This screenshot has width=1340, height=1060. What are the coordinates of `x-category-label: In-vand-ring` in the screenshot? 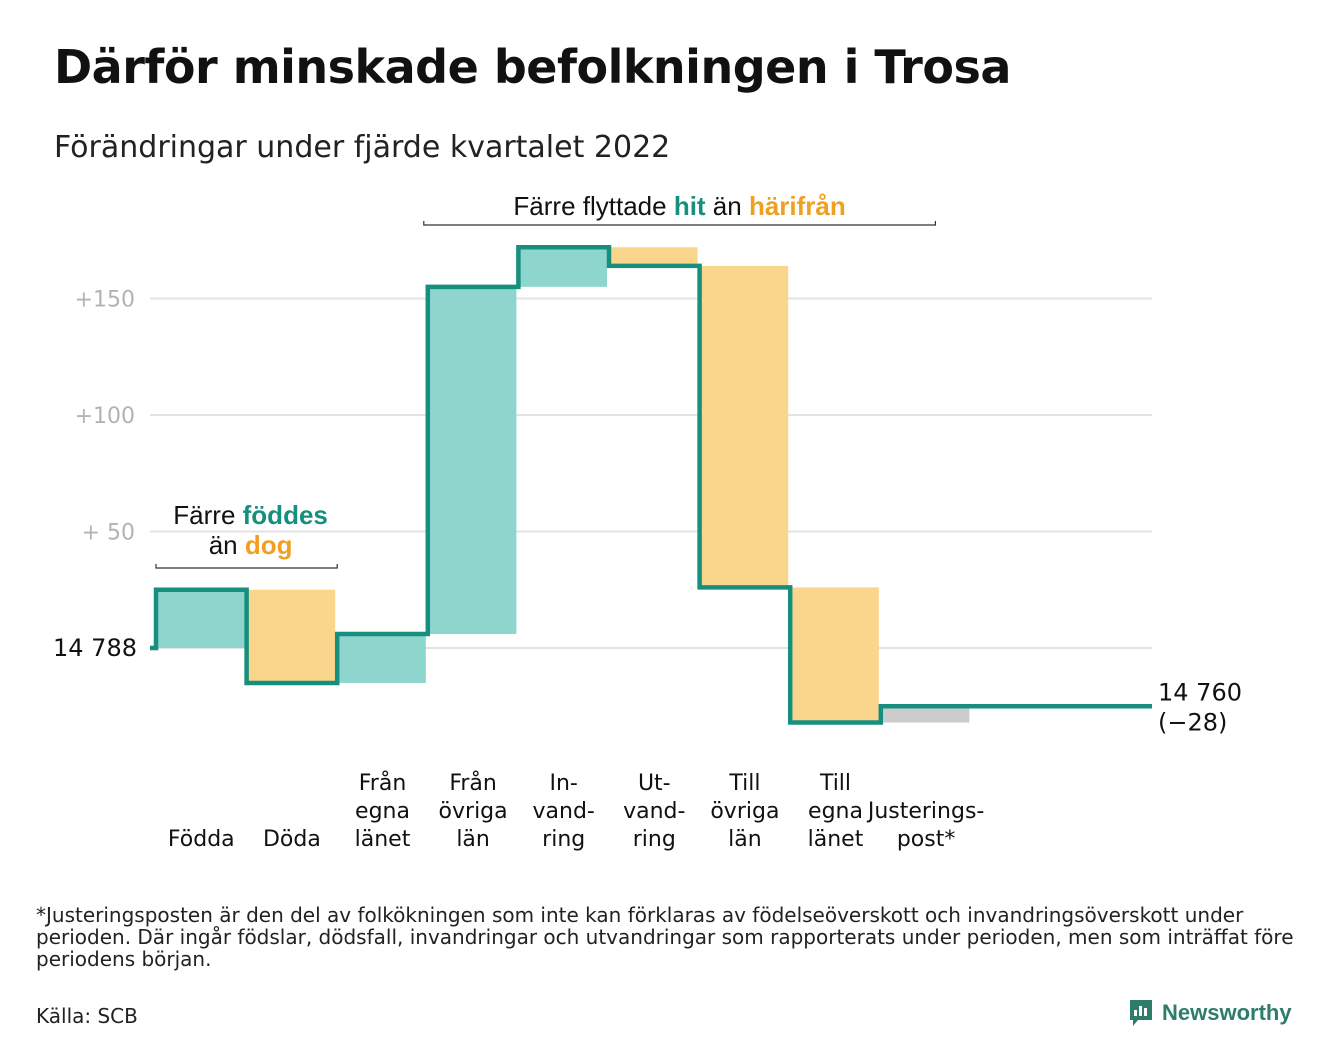 It's located at (564, 811).